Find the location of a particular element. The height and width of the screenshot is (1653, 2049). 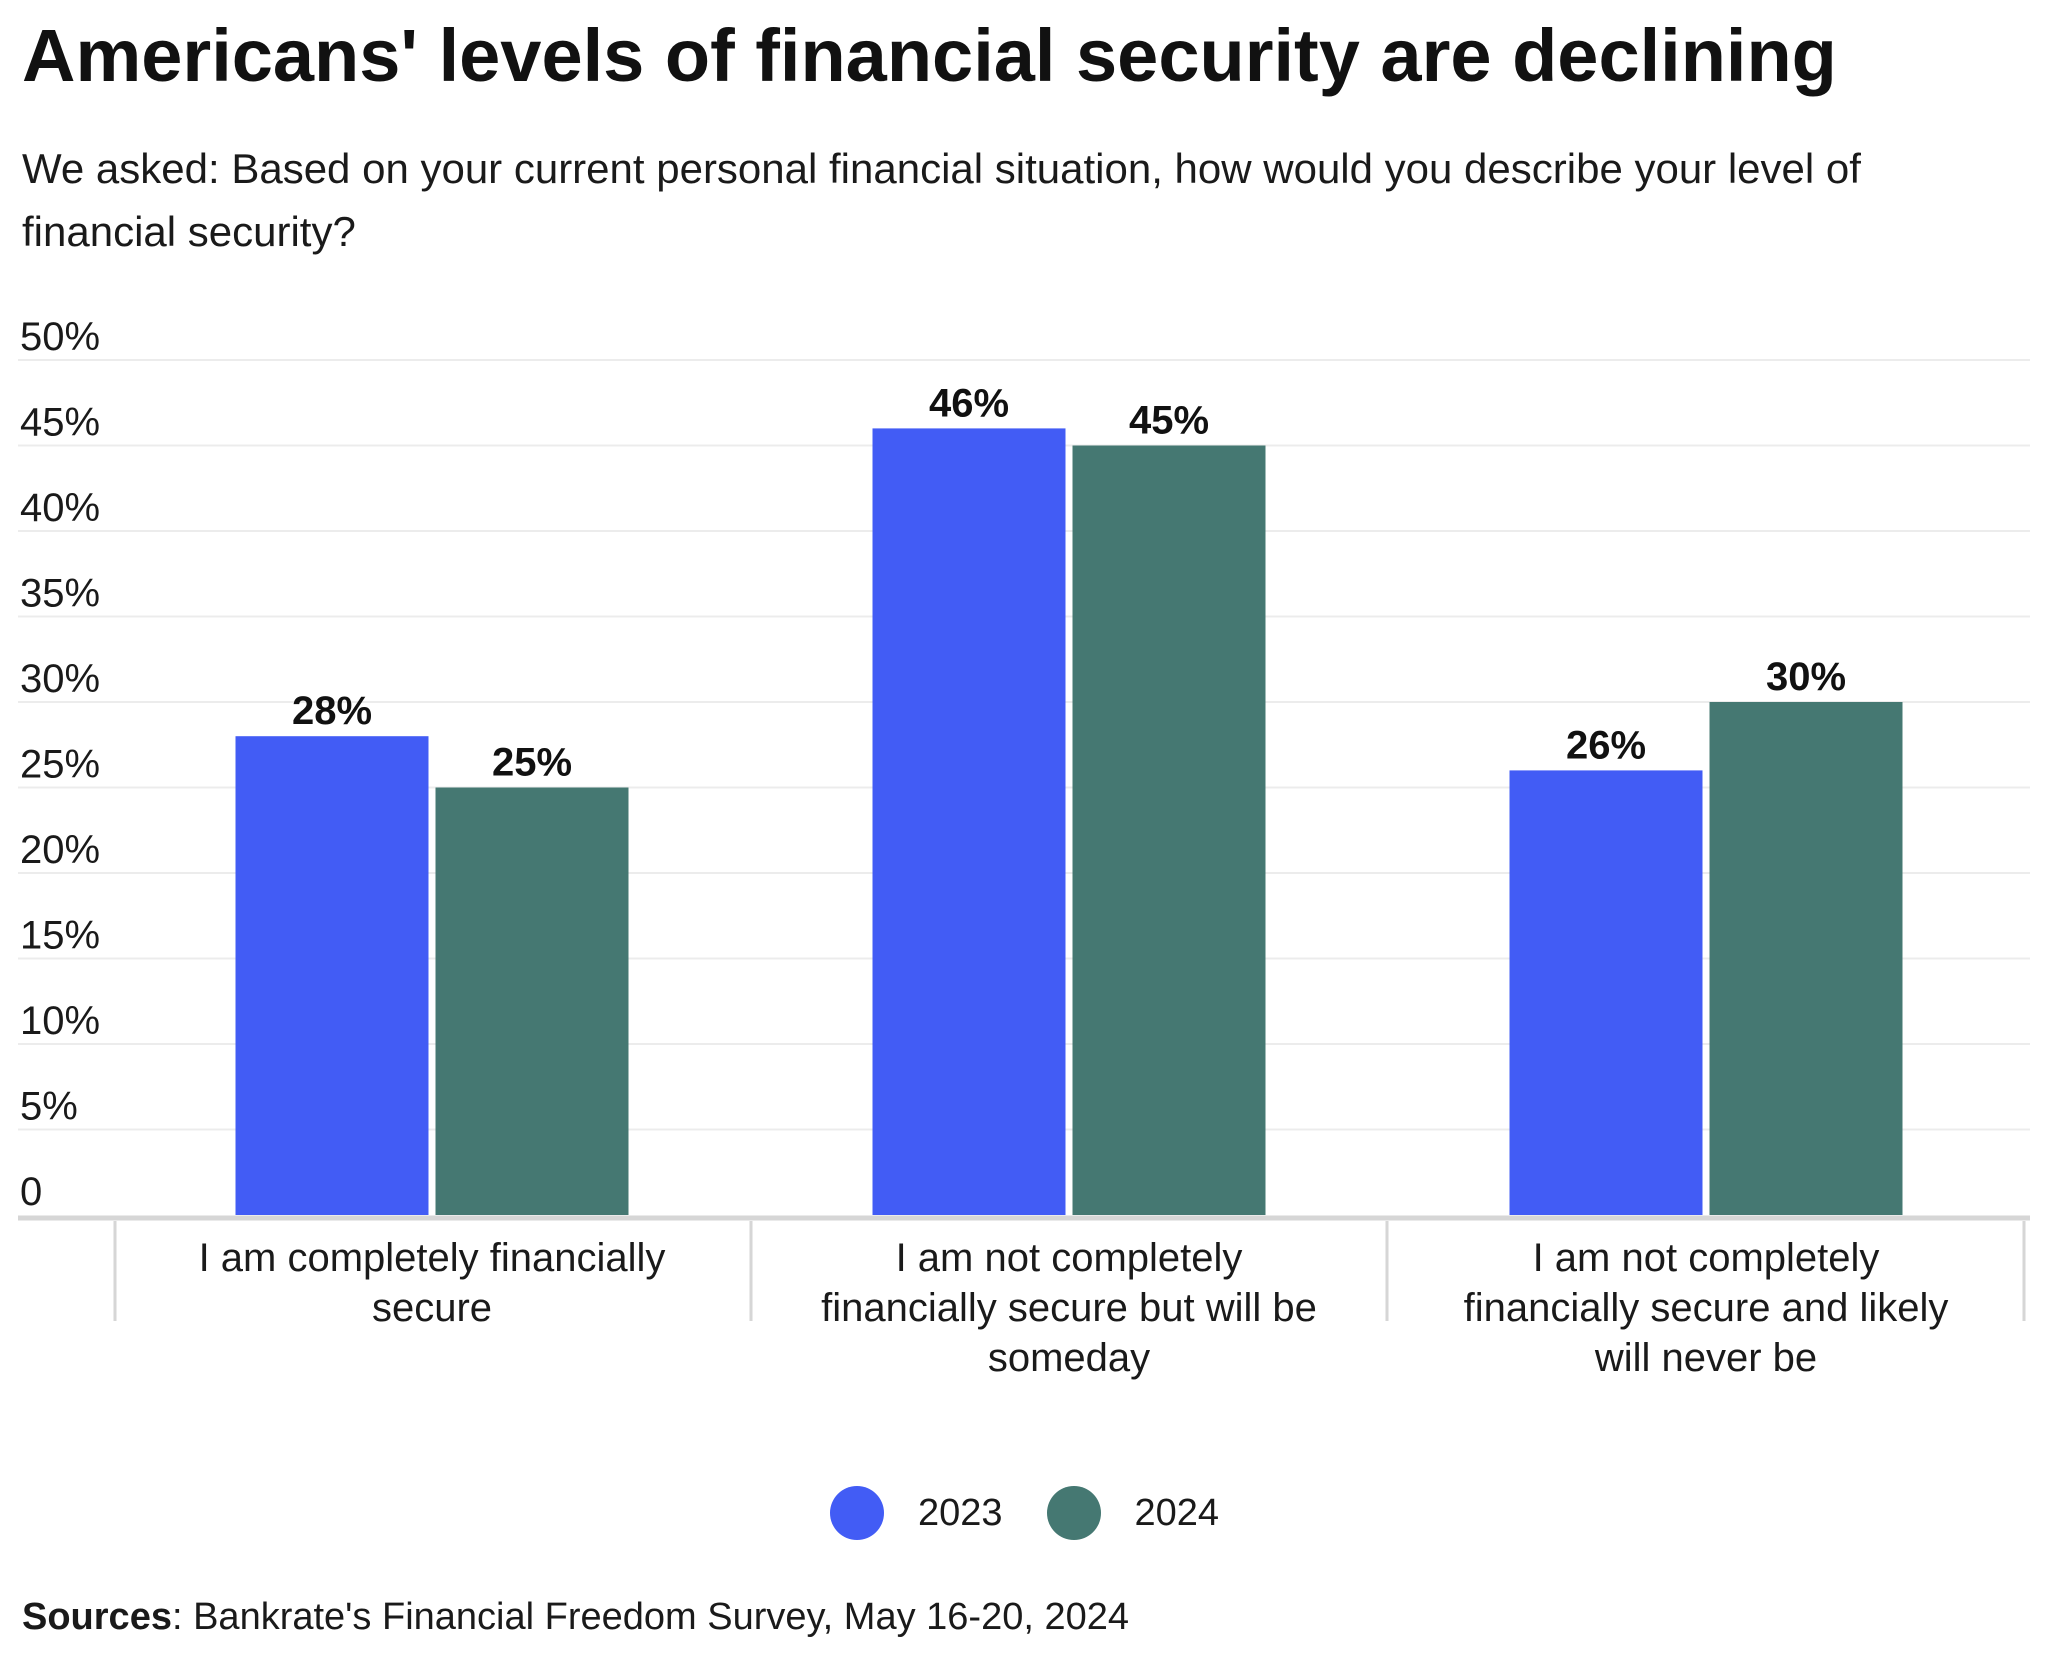

data-label-2023-2: 46% is located at coordinates (969, 403).